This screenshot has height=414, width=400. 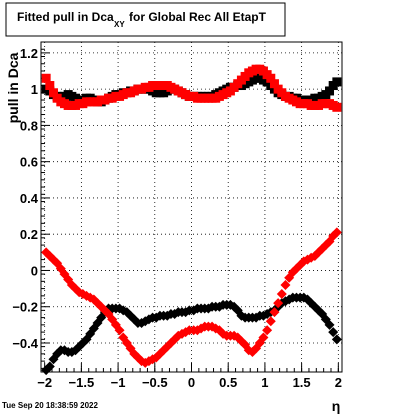 I want to click on timestamp: Tue Sep 20 18:38:59 2022, so click(x=50, y=405).